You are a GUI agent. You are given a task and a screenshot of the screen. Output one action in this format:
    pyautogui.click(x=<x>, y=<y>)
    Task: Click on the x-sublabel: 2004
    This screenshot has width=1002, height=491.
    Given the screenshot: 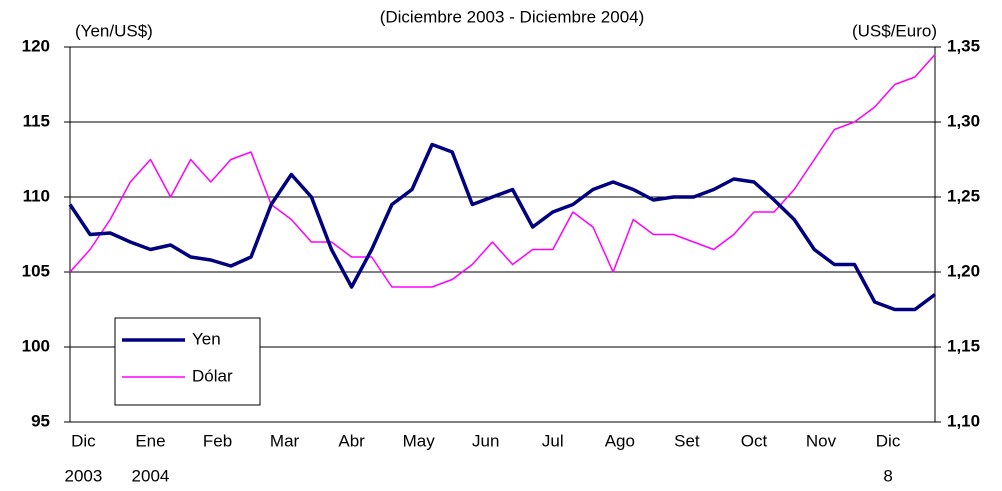 What is the action you would take?
    pyautogui.click(x=151, y=475)
    